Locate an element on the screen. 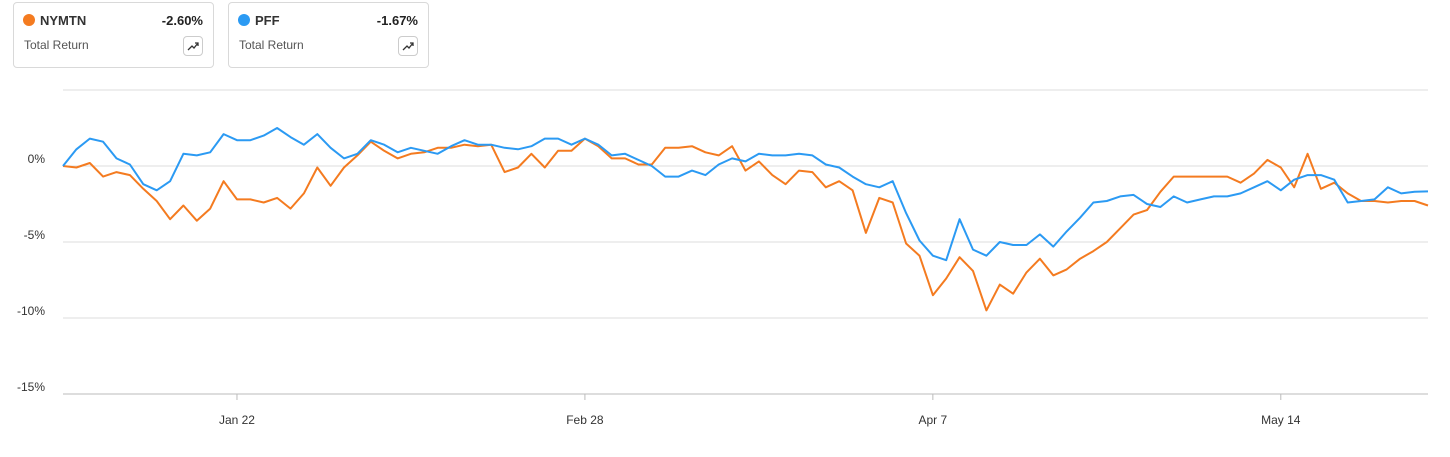 The height and width of the screenshot is (457, 1450). legend-card: NYMTN -2.60% Total Return is located at coordinates (113, 35).